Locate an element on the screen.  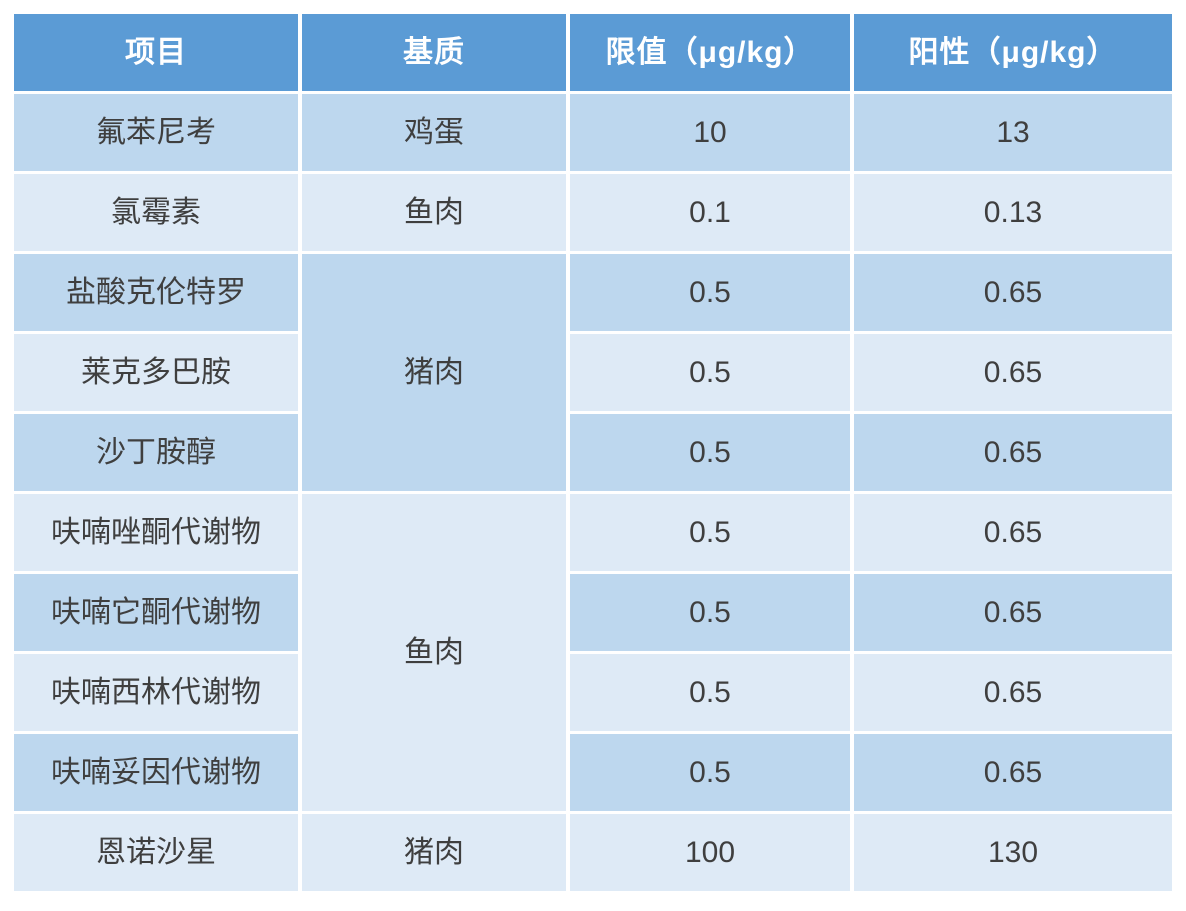
table-row: 呋喃西林代谢物 0.5 0.65 is located at coordinates (593, 692).